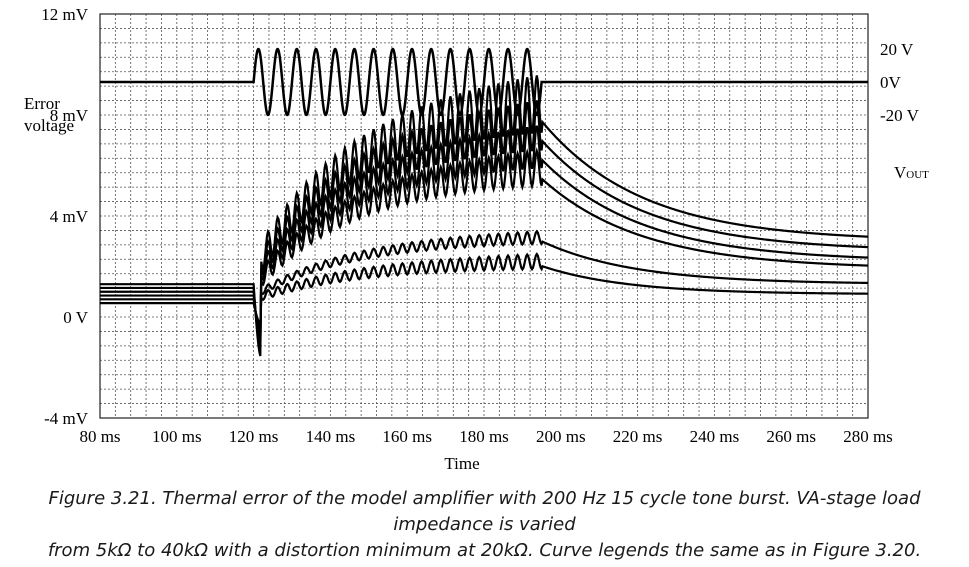 This screenshot has height=567, width=969. What do you see at coordinates (407, 436) in the screenshot?
I see `x-tick-label: 160 ms` at bounding box center [407, 436].